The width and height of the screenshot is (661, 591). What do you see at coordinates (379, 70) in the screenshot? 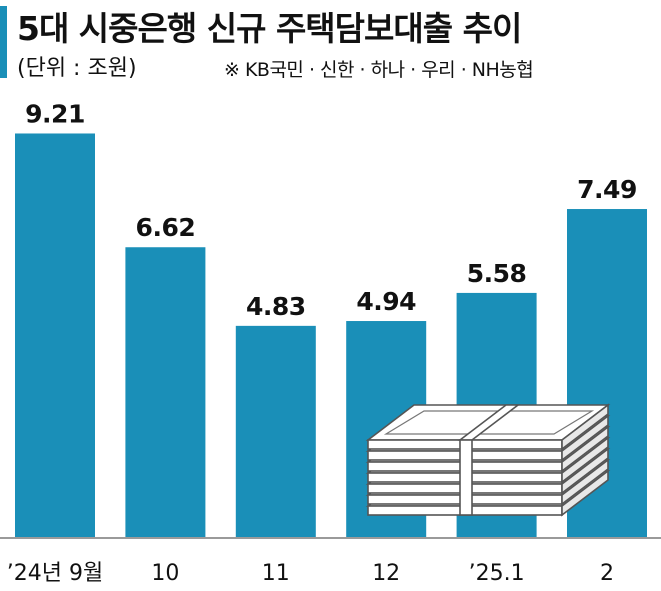
I see `source-note: ※ KB국민 · 신한 · 하나 · 우리 · NH농협` at bounding box center [379, 70].